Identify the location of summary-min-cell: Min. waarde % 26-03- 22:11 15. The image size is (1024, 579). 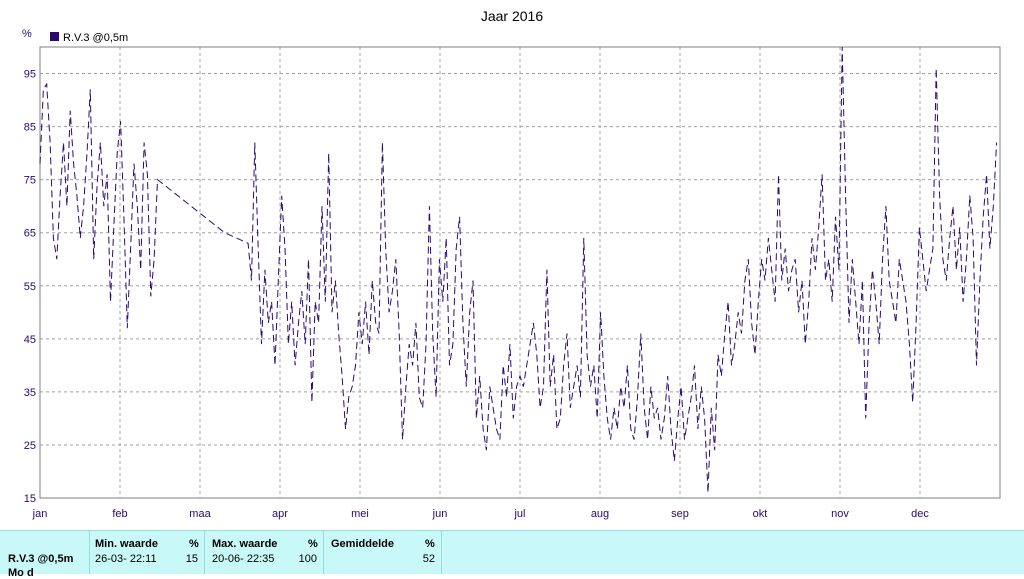
(147, 552).